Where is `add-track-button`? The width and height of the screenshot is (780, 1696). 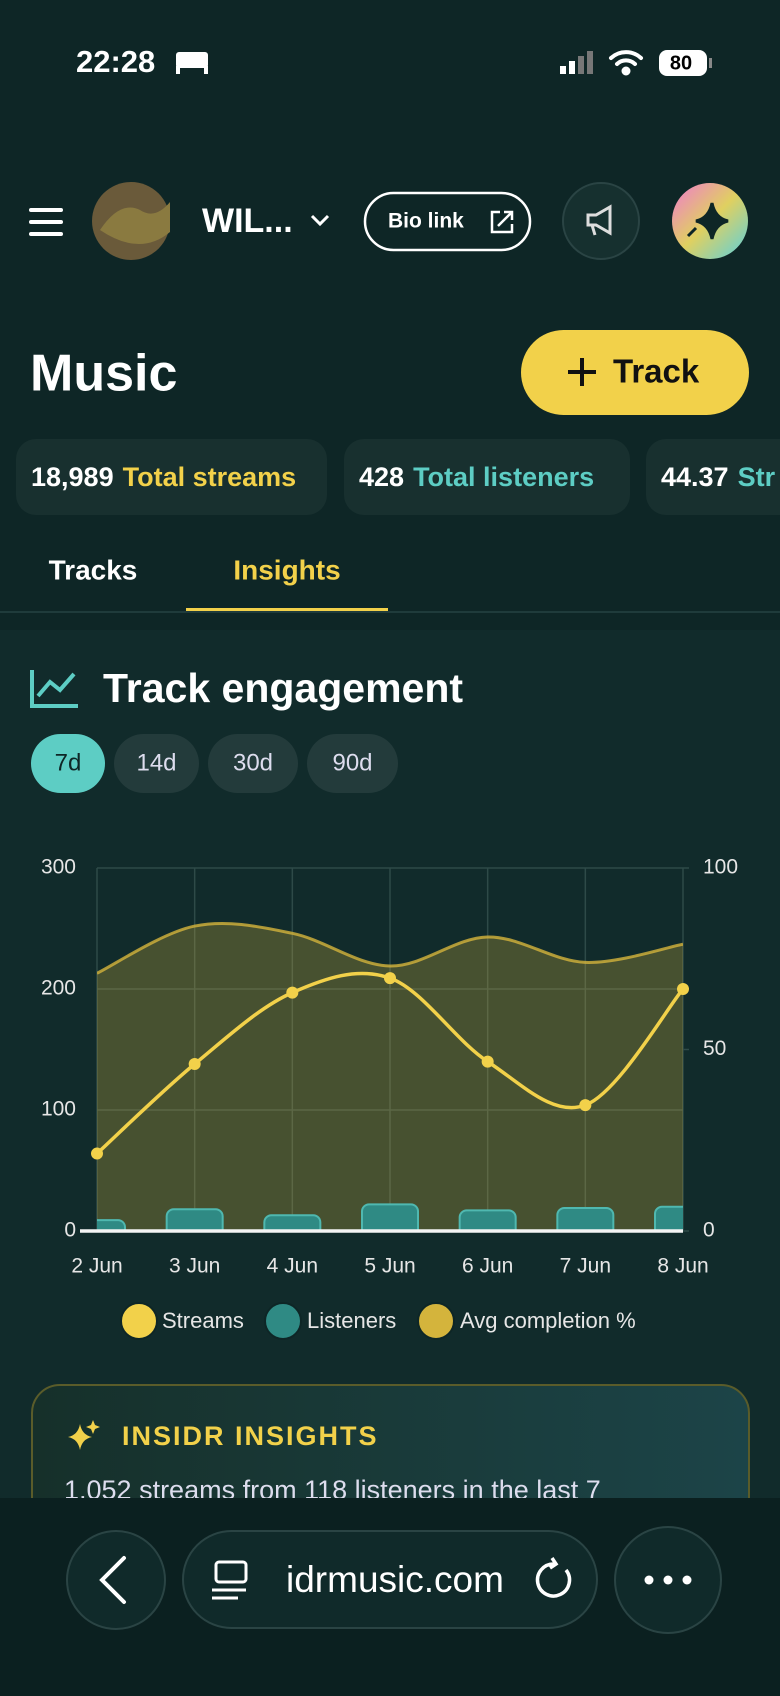
add-track-button is located at coordinates (635, 372).